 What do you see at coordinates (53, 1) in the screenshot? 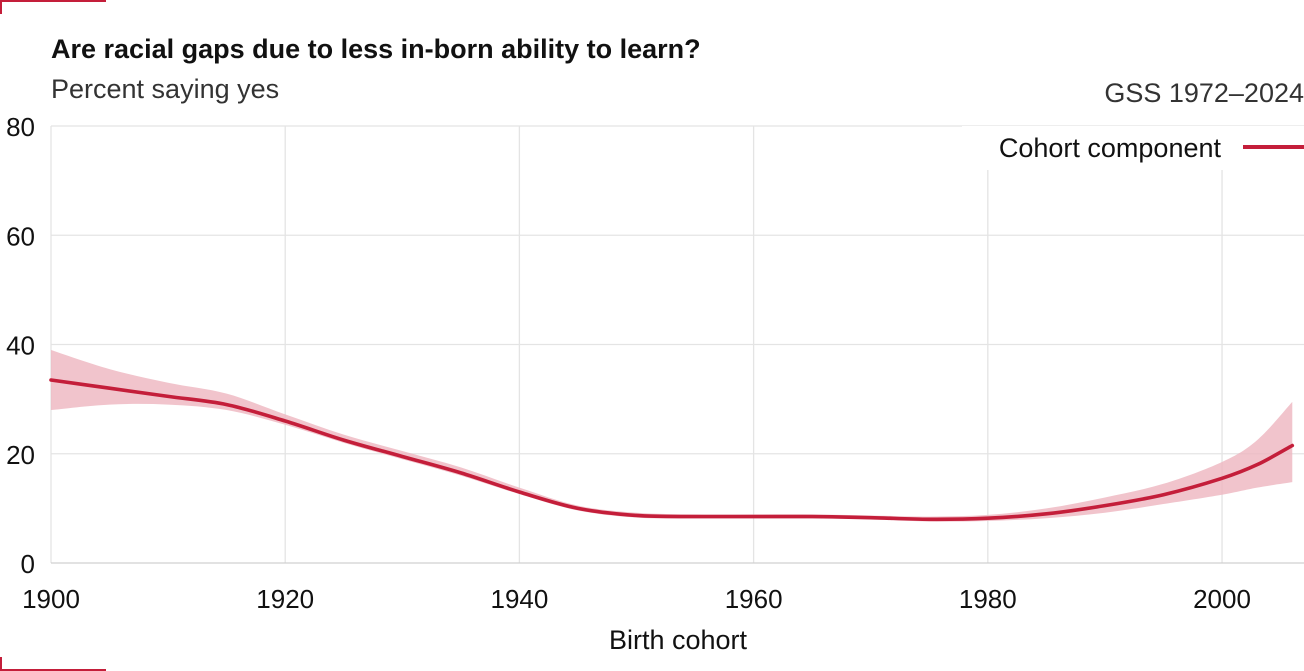
I see `corner-mark-top` at bounding box center [53, 1].